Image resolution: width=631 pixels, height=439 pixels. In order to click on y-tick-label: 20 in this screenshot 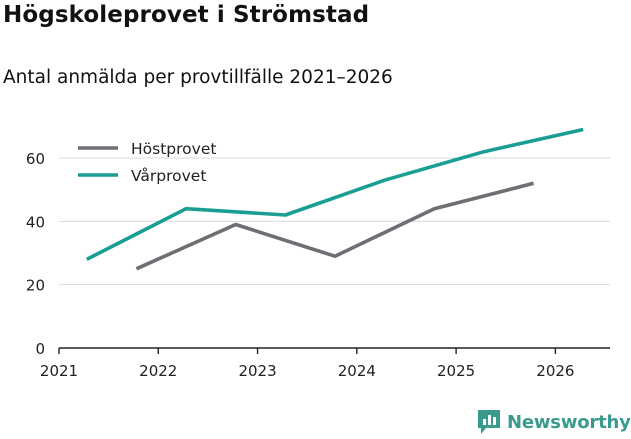, I will do `click(35, 286)`.